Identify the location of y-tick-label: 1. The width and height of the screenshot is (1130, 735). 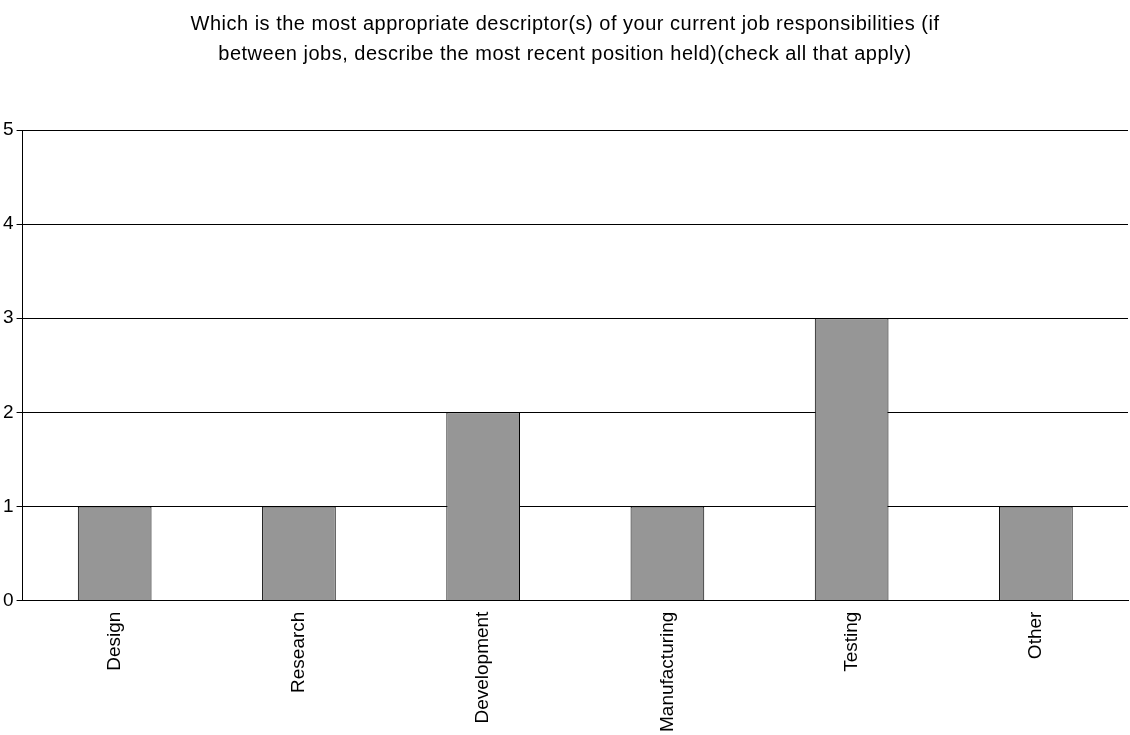
(8, 505).